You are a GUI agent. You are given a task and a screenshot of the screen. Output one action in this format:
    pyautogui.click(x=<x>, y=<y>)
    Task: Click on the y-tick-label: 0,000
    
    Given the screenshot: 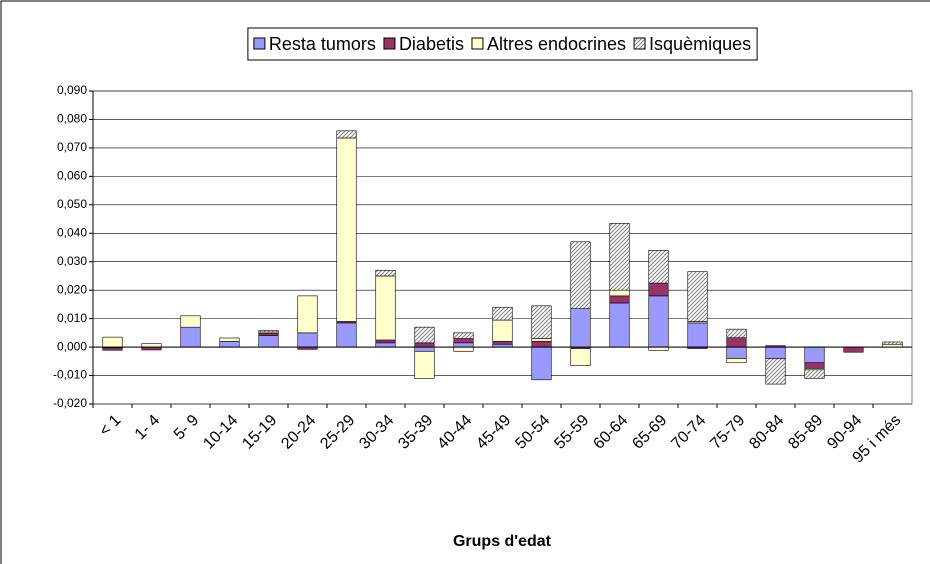 What is the action you would take?
    pyautogui.click(x=72, y=346)
    